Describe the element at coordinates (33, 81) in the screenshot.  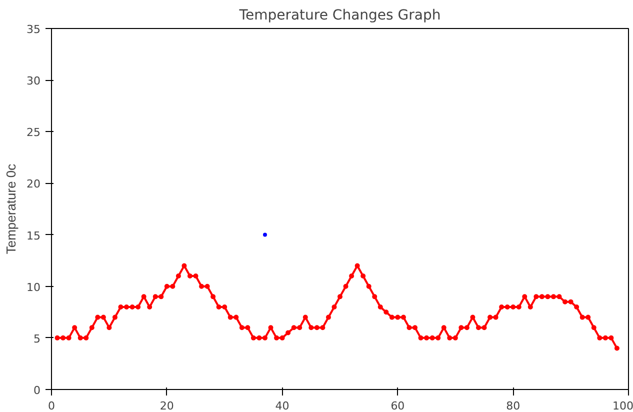
I see `y-tick-label: 30` at that location.